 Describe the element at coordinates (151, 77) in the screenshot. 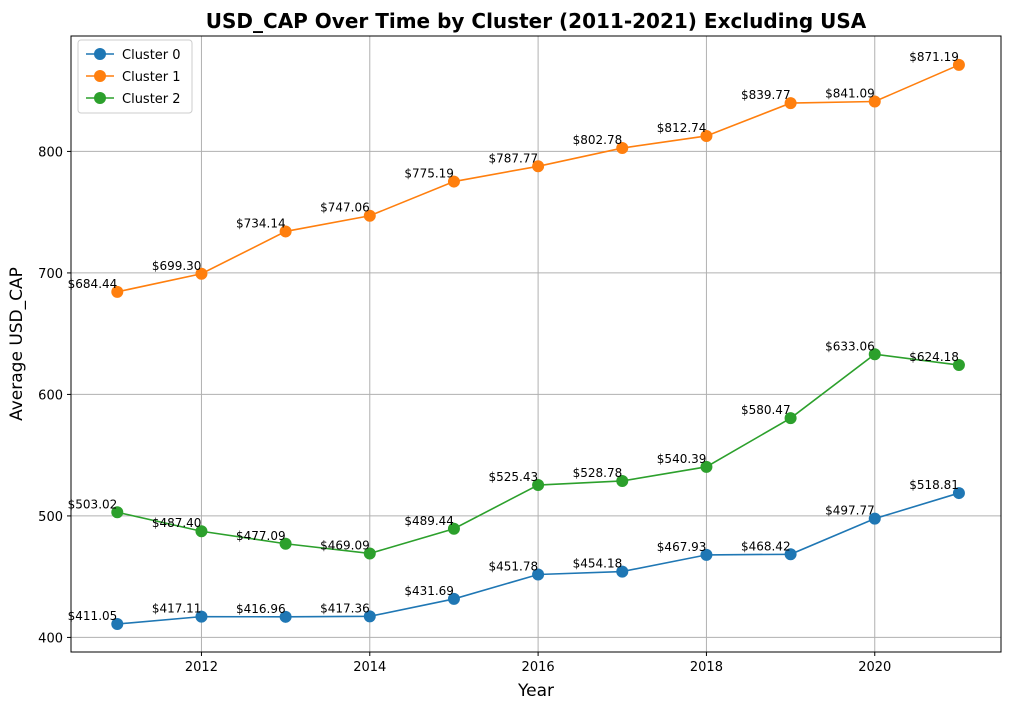

I see `legend-label: Cluster 1` at that location.